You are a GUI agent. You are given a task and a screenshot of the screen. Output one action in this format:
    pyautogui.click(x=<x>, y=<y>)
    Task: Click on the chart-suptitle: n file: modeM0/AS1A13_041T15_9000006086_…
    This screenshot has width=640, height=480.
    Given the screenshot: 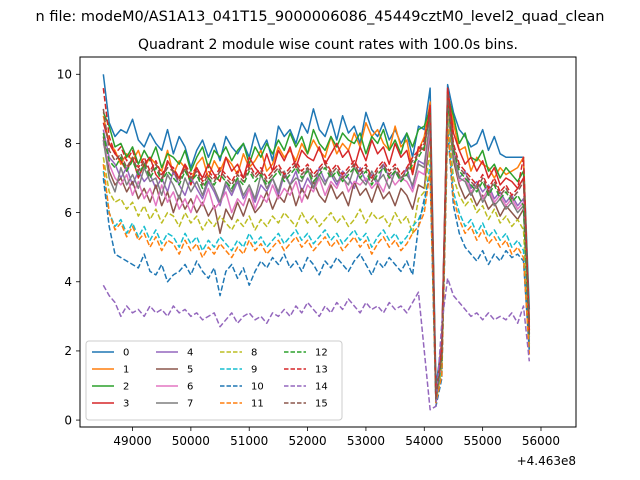 What is the action you would take?
    pyautogui.click(x=320, y=17)
    